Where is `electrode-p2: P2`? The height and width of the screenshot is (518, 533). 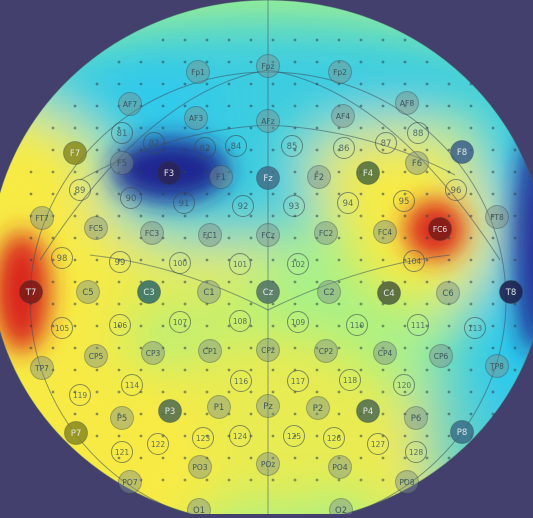
electrode-p2: P2 is located at coordinates (318, 408).